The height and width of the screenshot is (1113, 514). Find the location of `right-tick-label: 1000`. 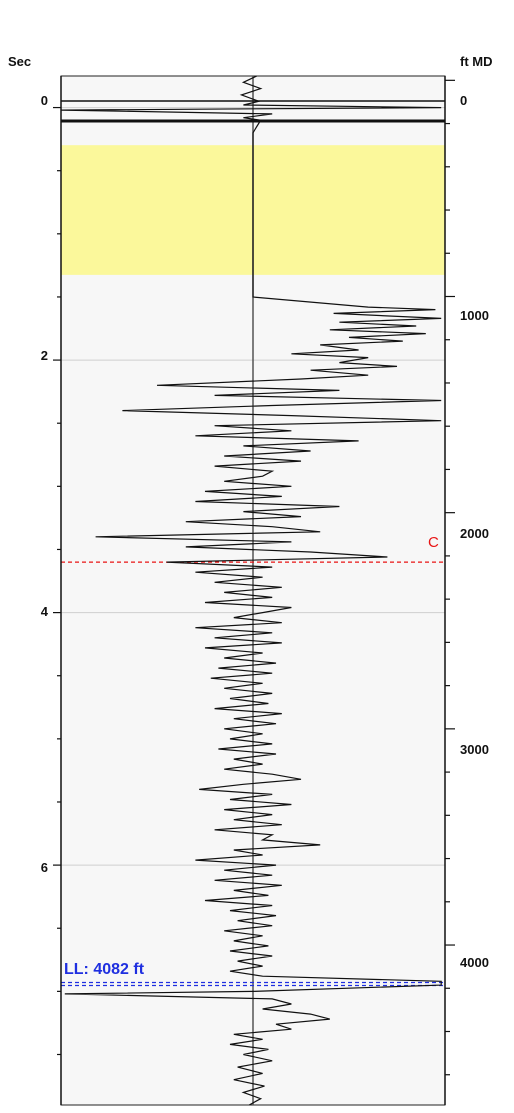

right-tick-label: 1000 is located at coordinates (474, 315).